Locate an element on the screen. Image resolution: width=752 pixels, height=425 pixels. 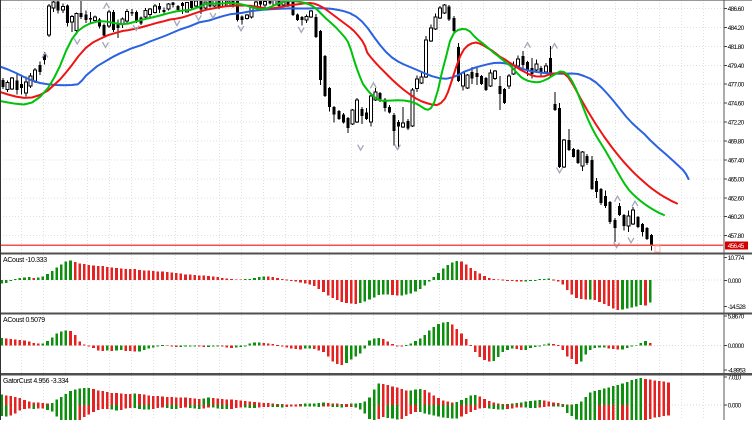
svg-text: ACoust -10.333 is located at coordinates (25, 260).